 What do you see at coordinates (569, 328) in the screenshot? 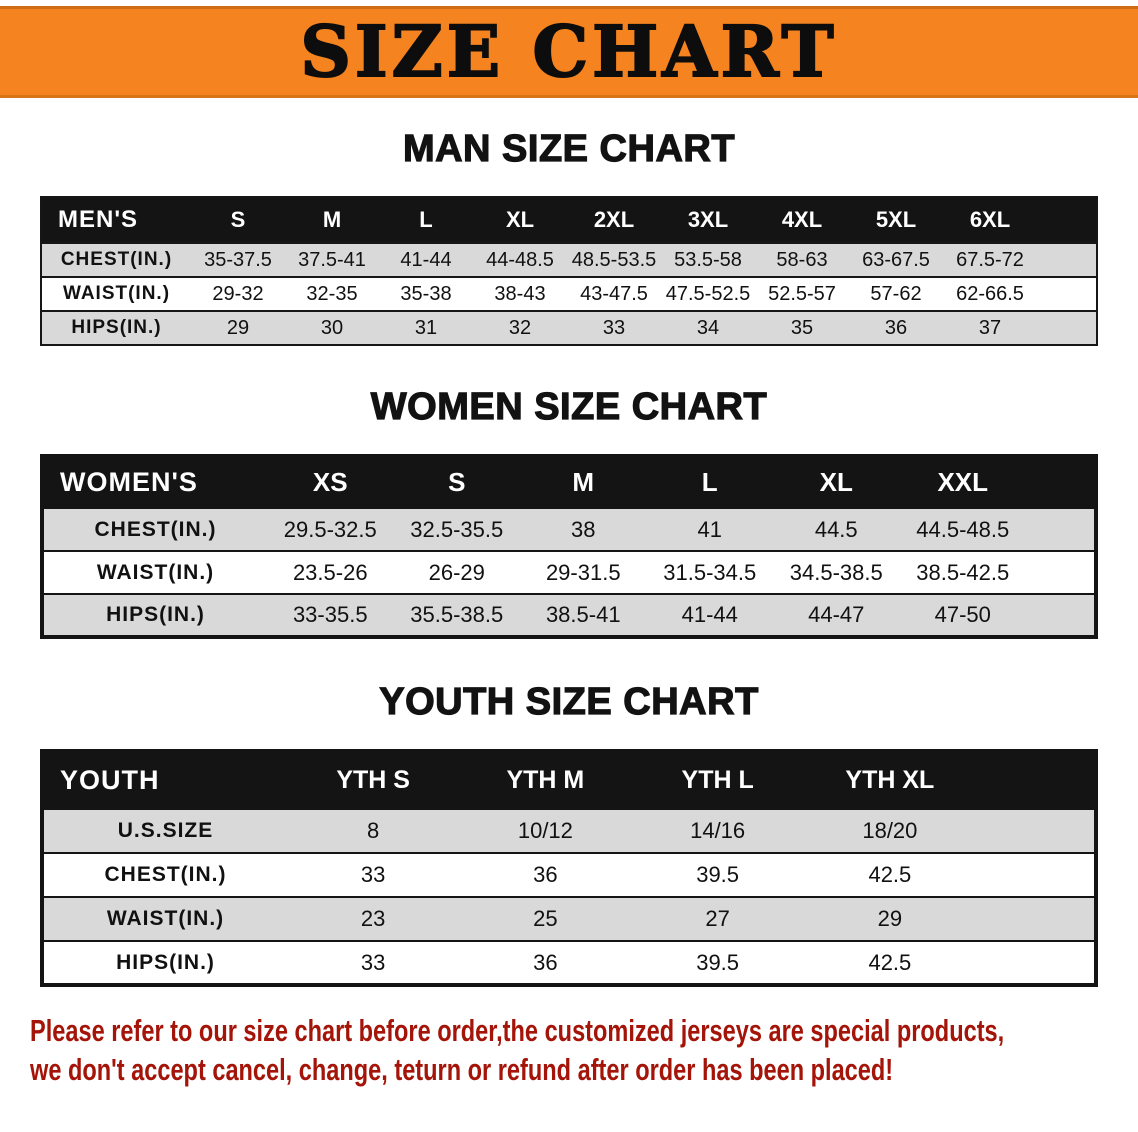
I see `measurement-row: HIPS(IN.) 29 30 31 32 33 34 35 36 37` at bounding box center [569, 328].